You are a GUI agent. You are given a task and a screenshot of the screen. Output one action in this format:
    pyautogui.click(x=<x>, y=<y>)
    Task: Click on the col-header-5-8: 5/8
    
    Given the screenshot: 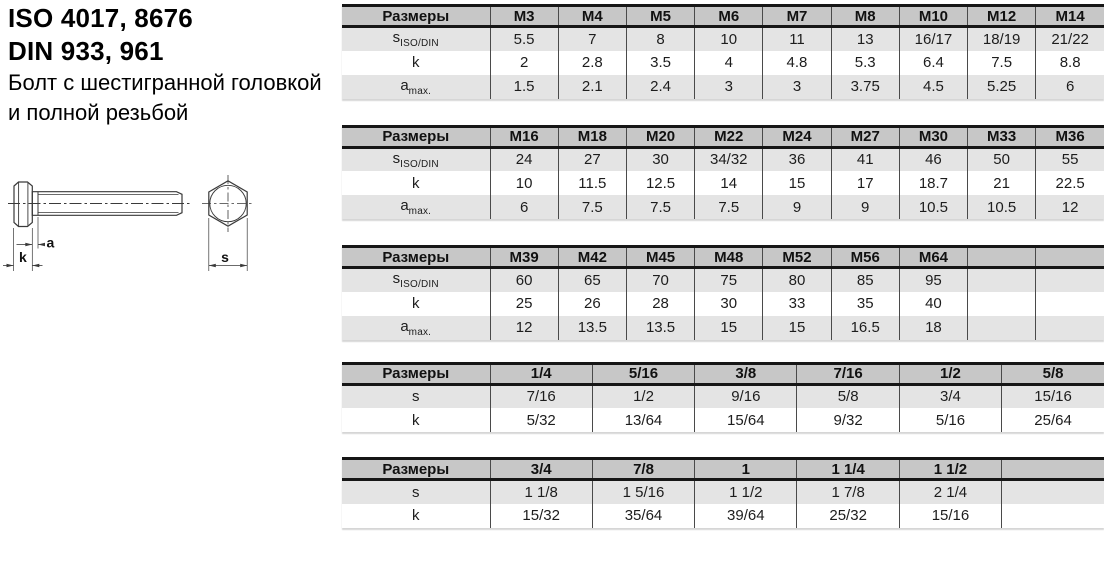 What is the action you would take?
    pyautogui.click(x=1052, y=374)
    